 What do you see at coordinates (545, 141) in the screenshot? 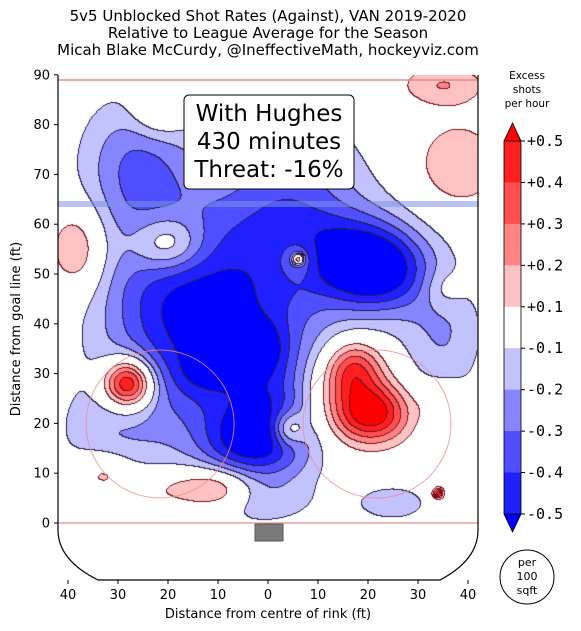
I see `colorbar-tick-label: +0.5` at bounding box center [545, 141].